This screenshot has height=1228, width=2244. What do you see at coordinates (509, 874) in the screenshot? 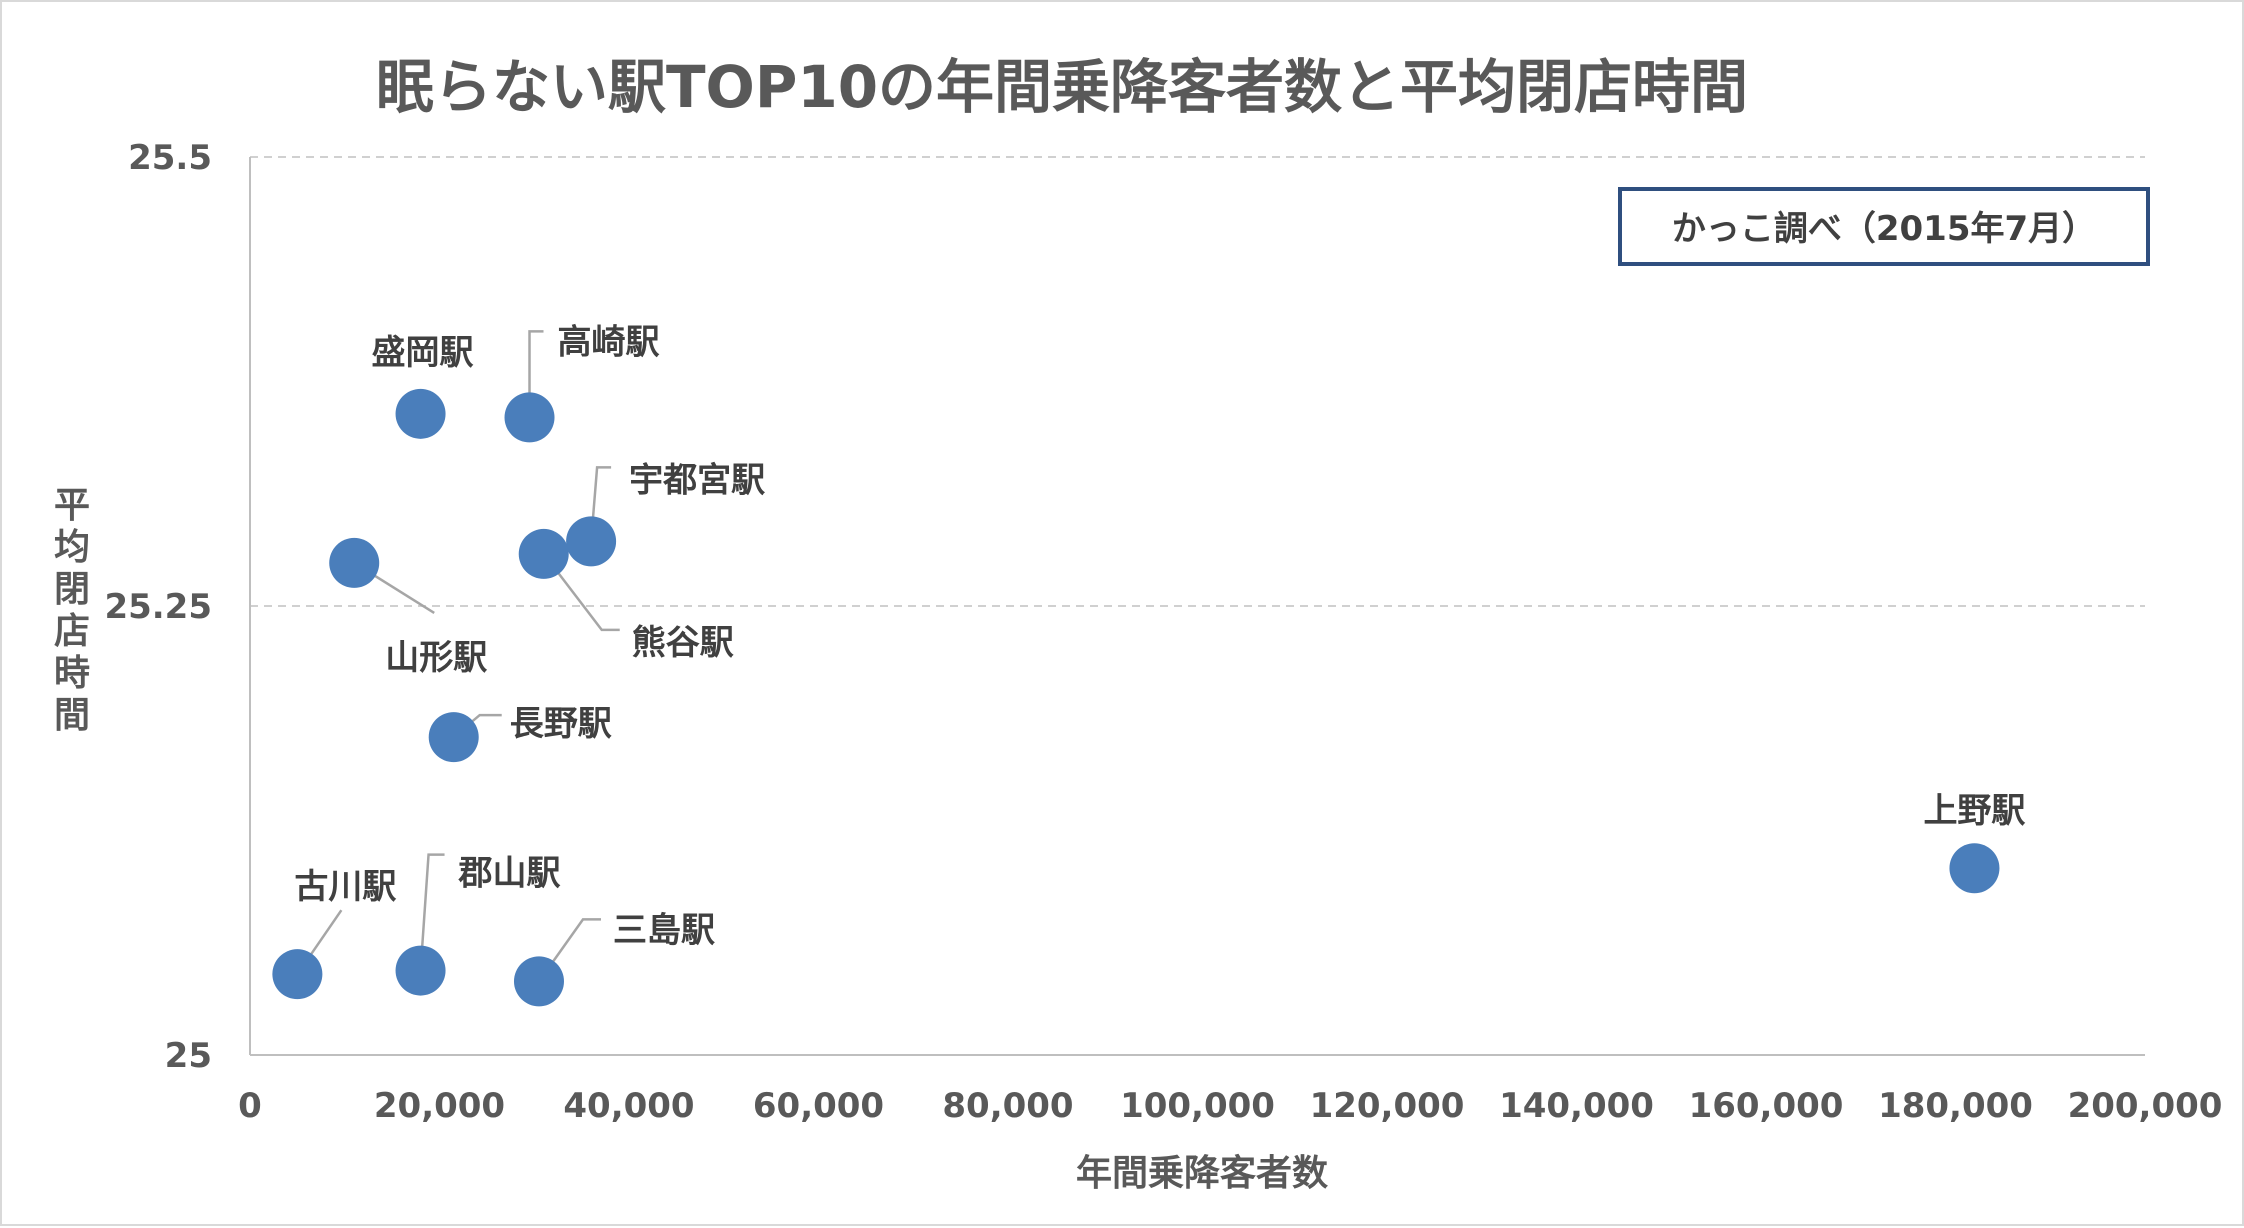
I see `point-label: 郡山駅` at bounding box center [509, 874].